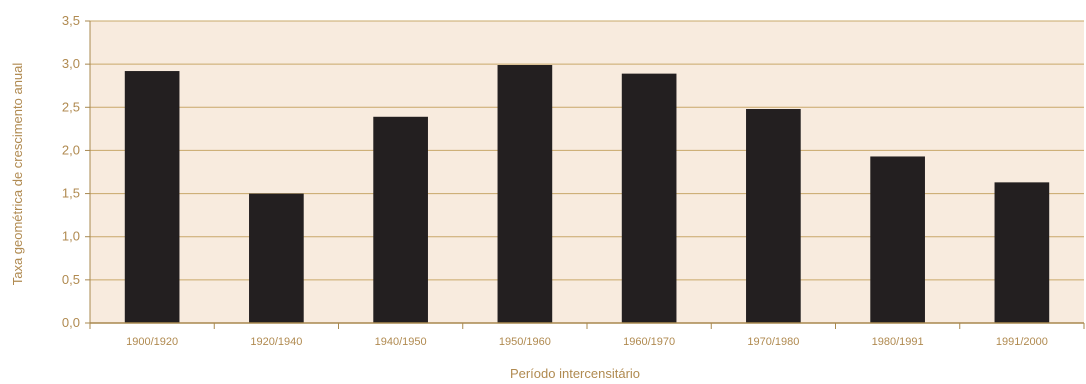 The height and width of the screenshot is (384, 1086). What do you see at coordinates (71, 106) in the screenshot?
I see `y-tick-label: 2,5` at bounding box center [71, 106].